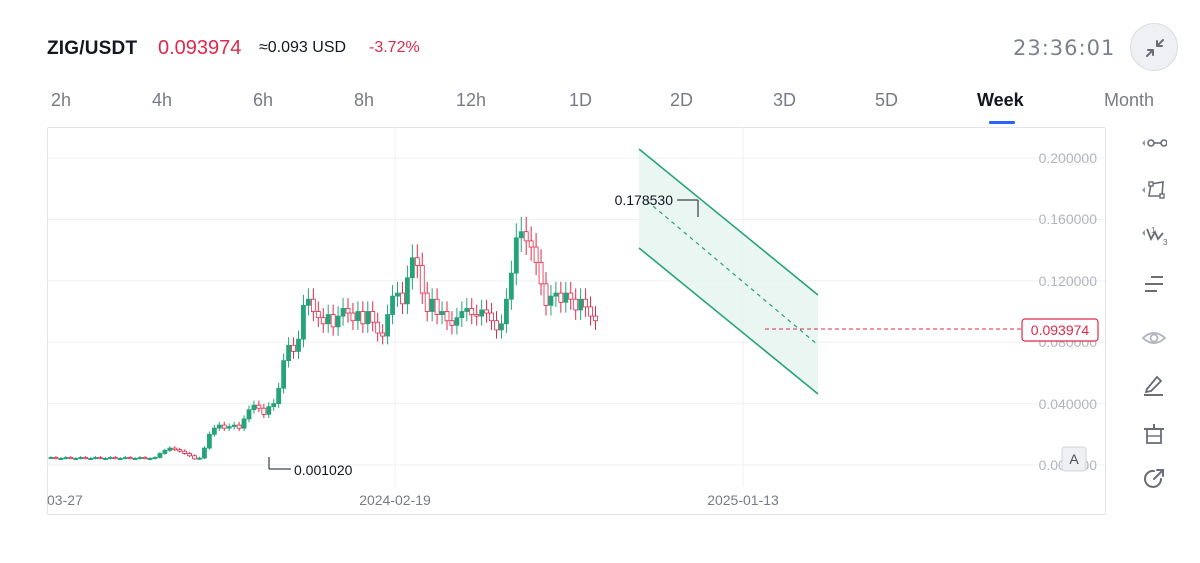  I want to click on tab-6h: 6h, so click(263, 100).